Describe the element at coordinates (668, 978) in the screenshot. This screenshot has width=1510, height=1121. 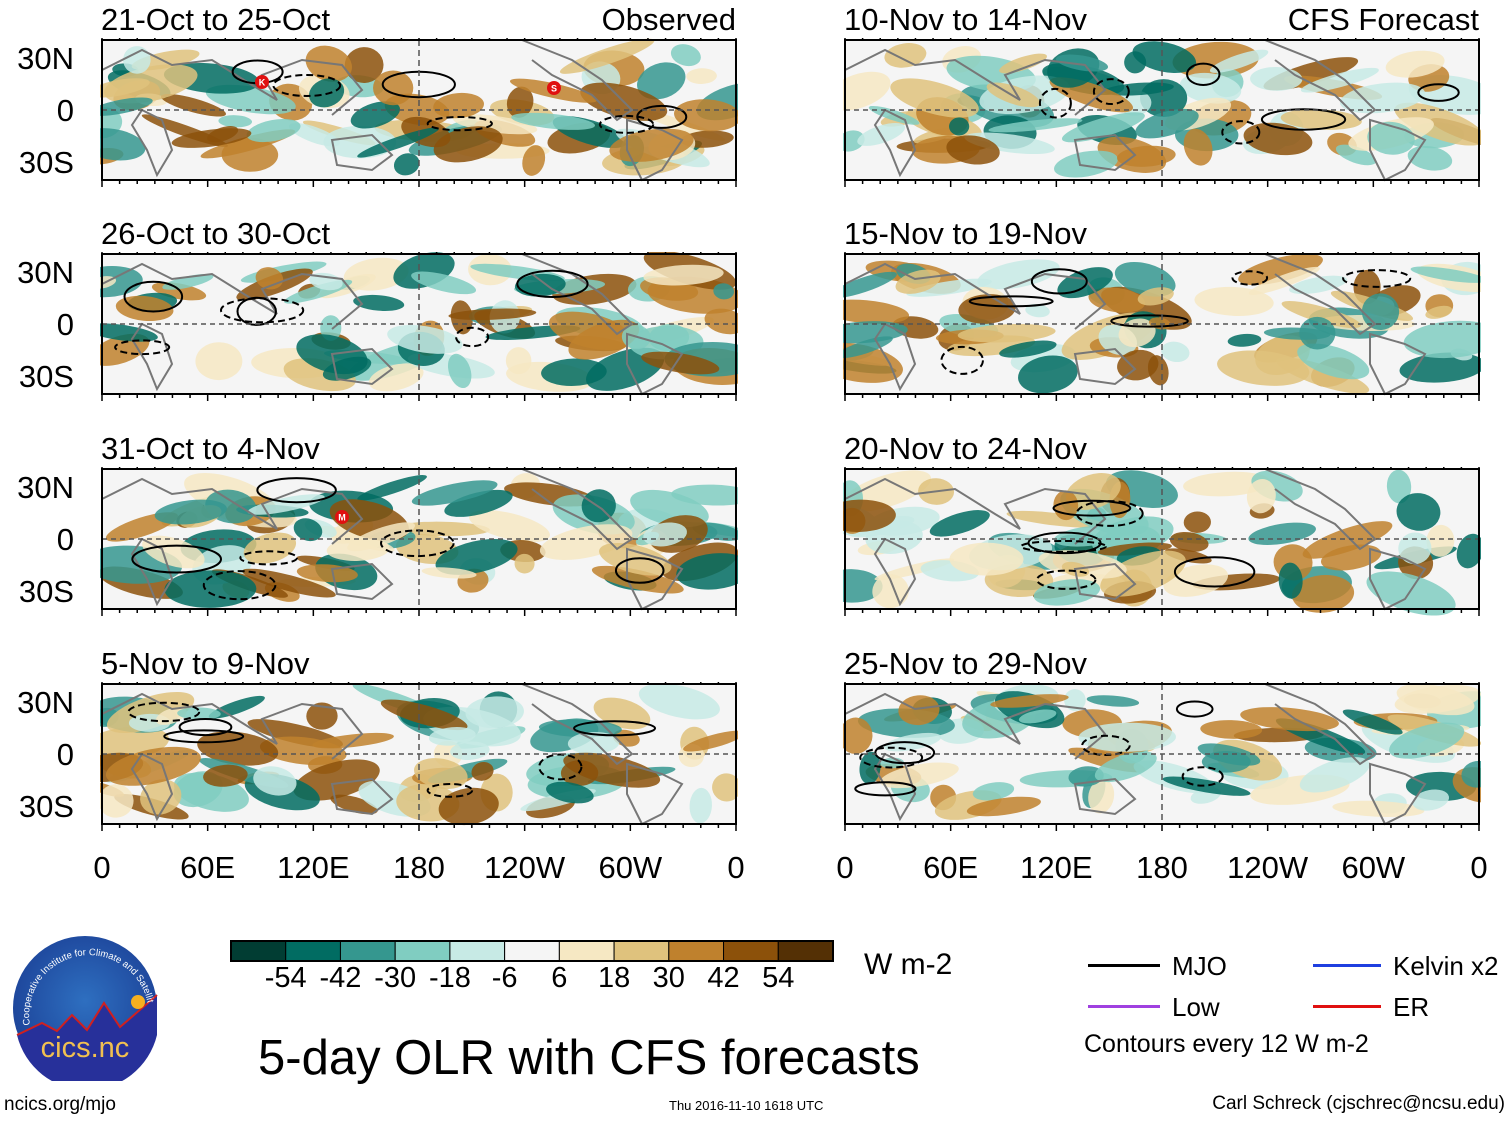
I see `colorbar-tick-label: 30` at that location.